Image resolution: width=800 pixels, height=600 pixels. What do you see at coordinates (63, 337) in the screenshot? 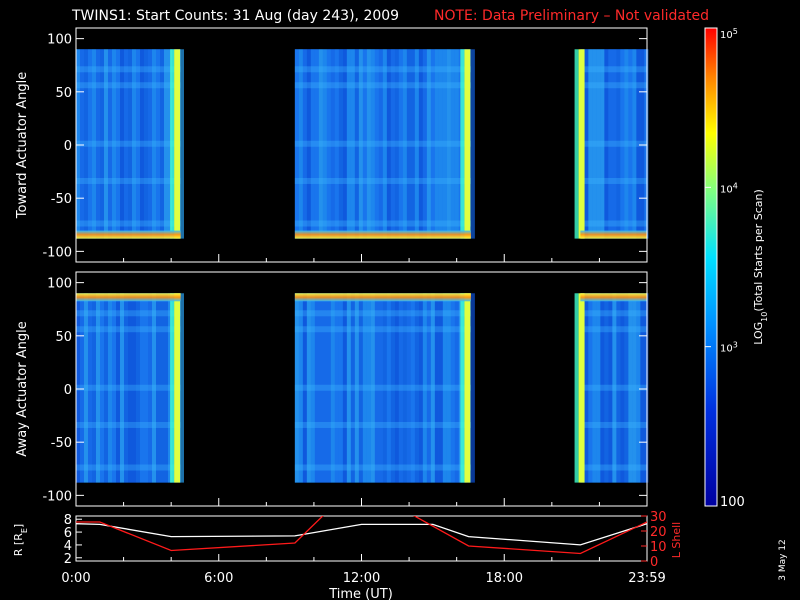
I see `away-ytick-label: 50` at bounding box center [63, 337].